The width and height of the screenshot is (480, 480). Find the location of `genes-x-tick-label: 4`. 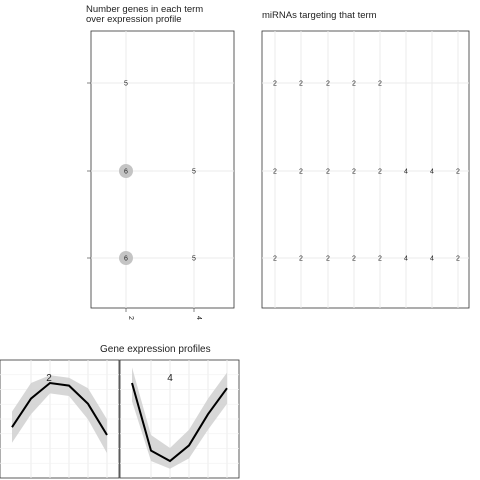

genes-x-tick-label: 4 is located at coordinates (198, 318).